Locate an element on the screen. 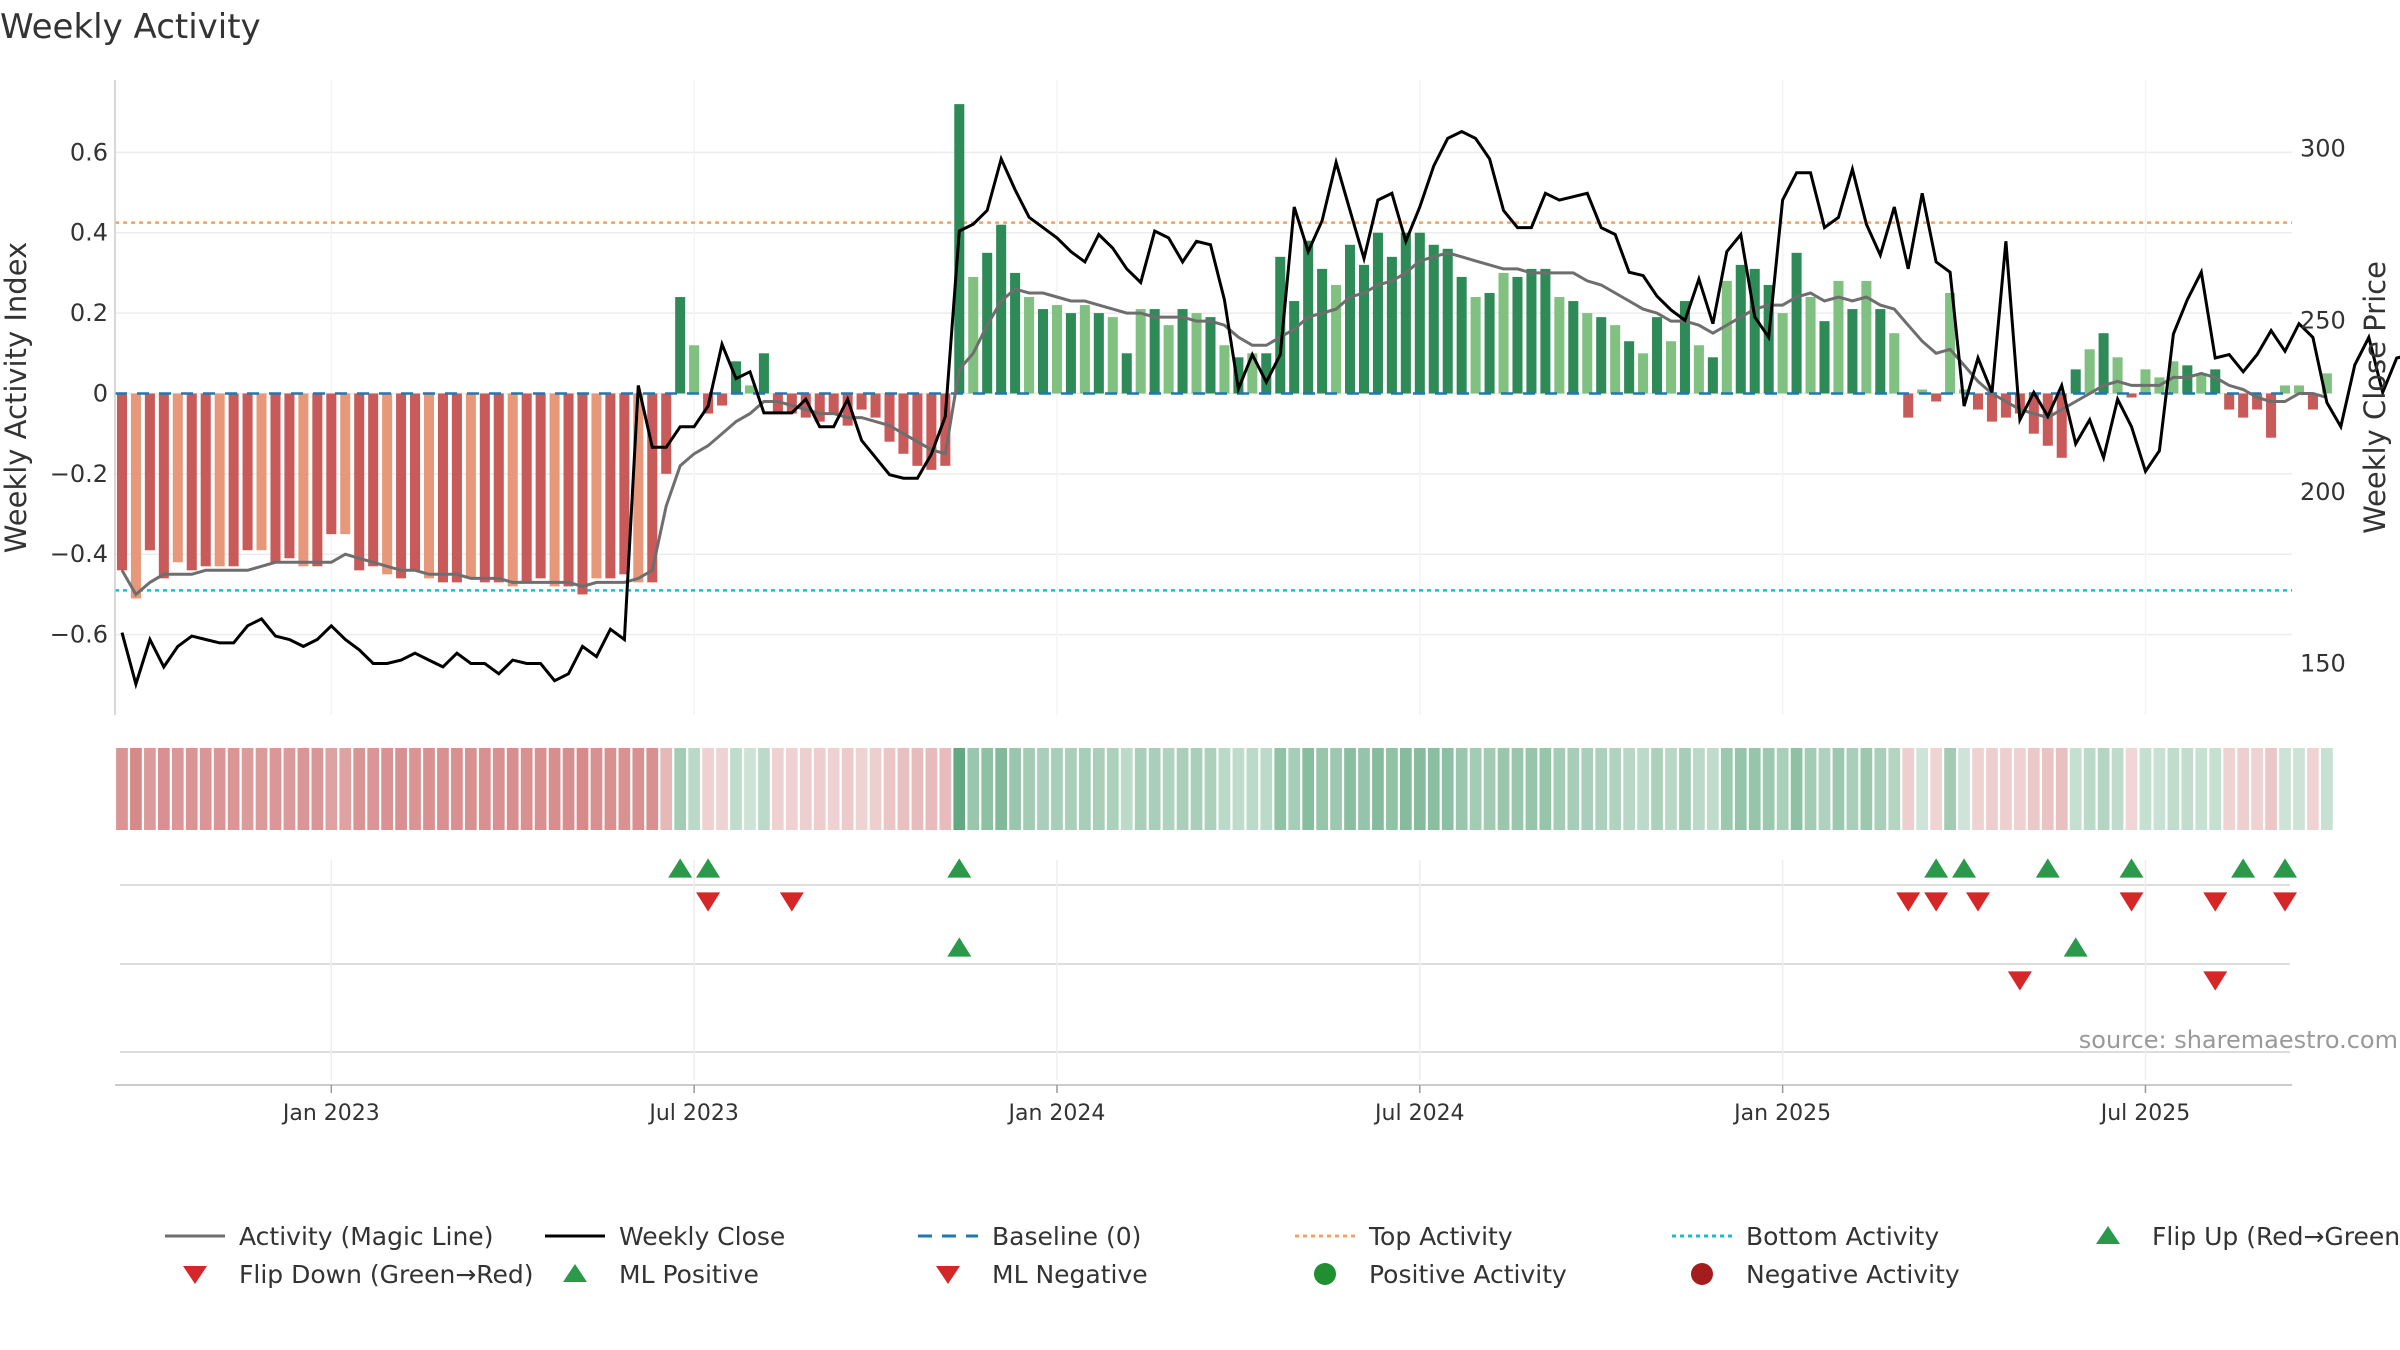 This screenshot has width=2400, height=1350. y-tick-label-left: 0 is located at coordinates (100, 393).